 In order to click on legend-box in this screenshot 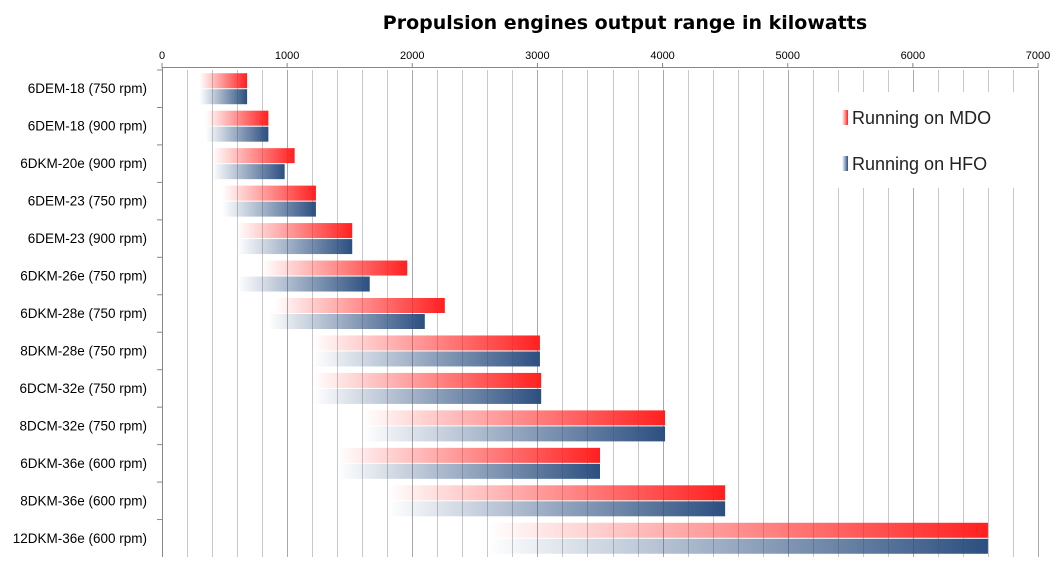, I will do `click(927, 140)`.